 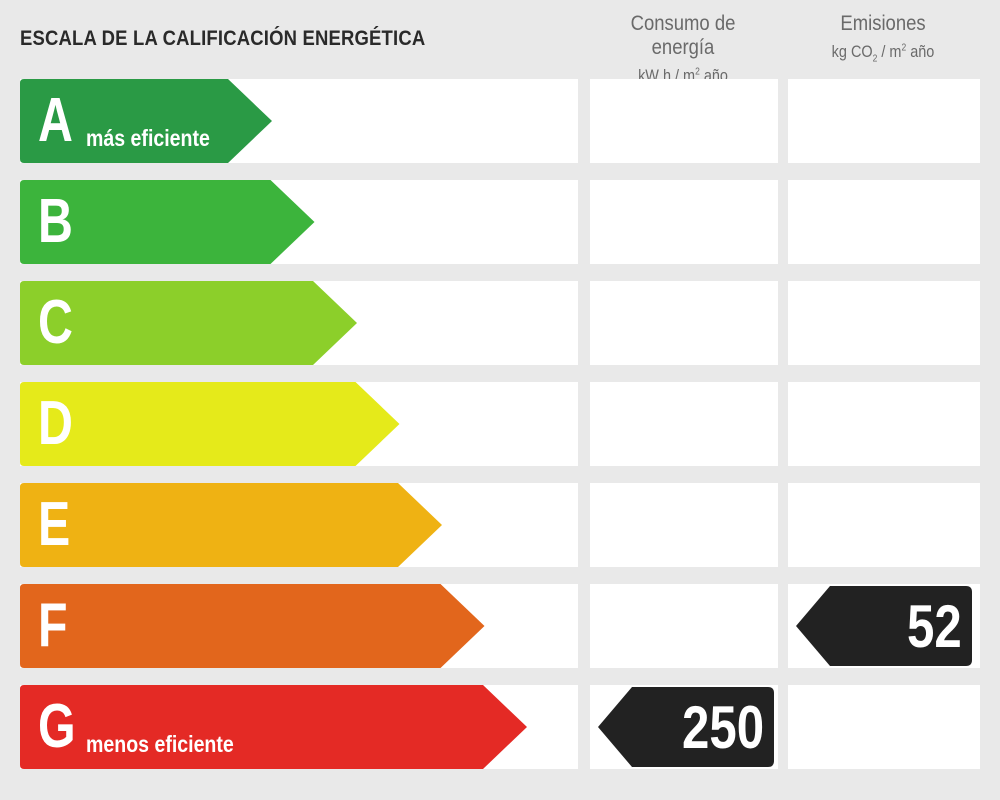 What do you see at coordinates (253, 626) in the screenshot?
I see `rating-arrow-f: F` at bounding box center [253, 626].